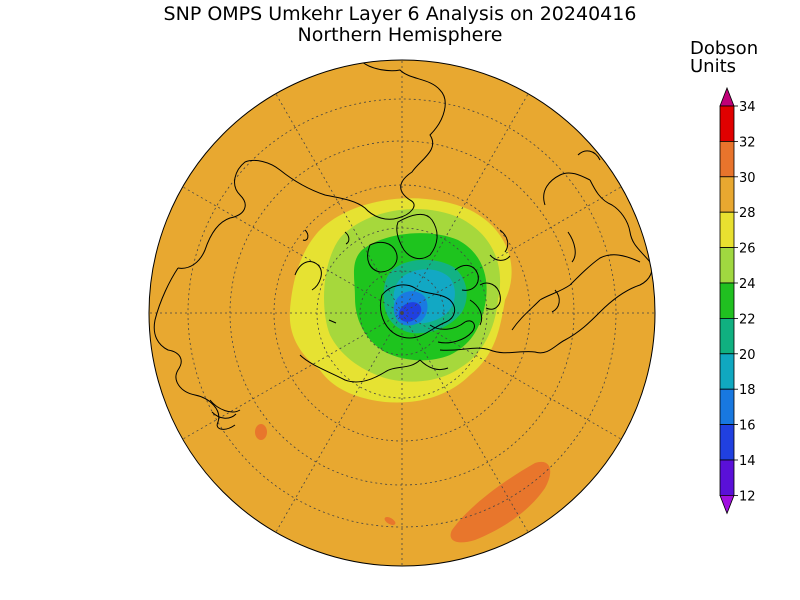  I want to click on map-subtitle: Northern Hemisphere, so click(400, 35).